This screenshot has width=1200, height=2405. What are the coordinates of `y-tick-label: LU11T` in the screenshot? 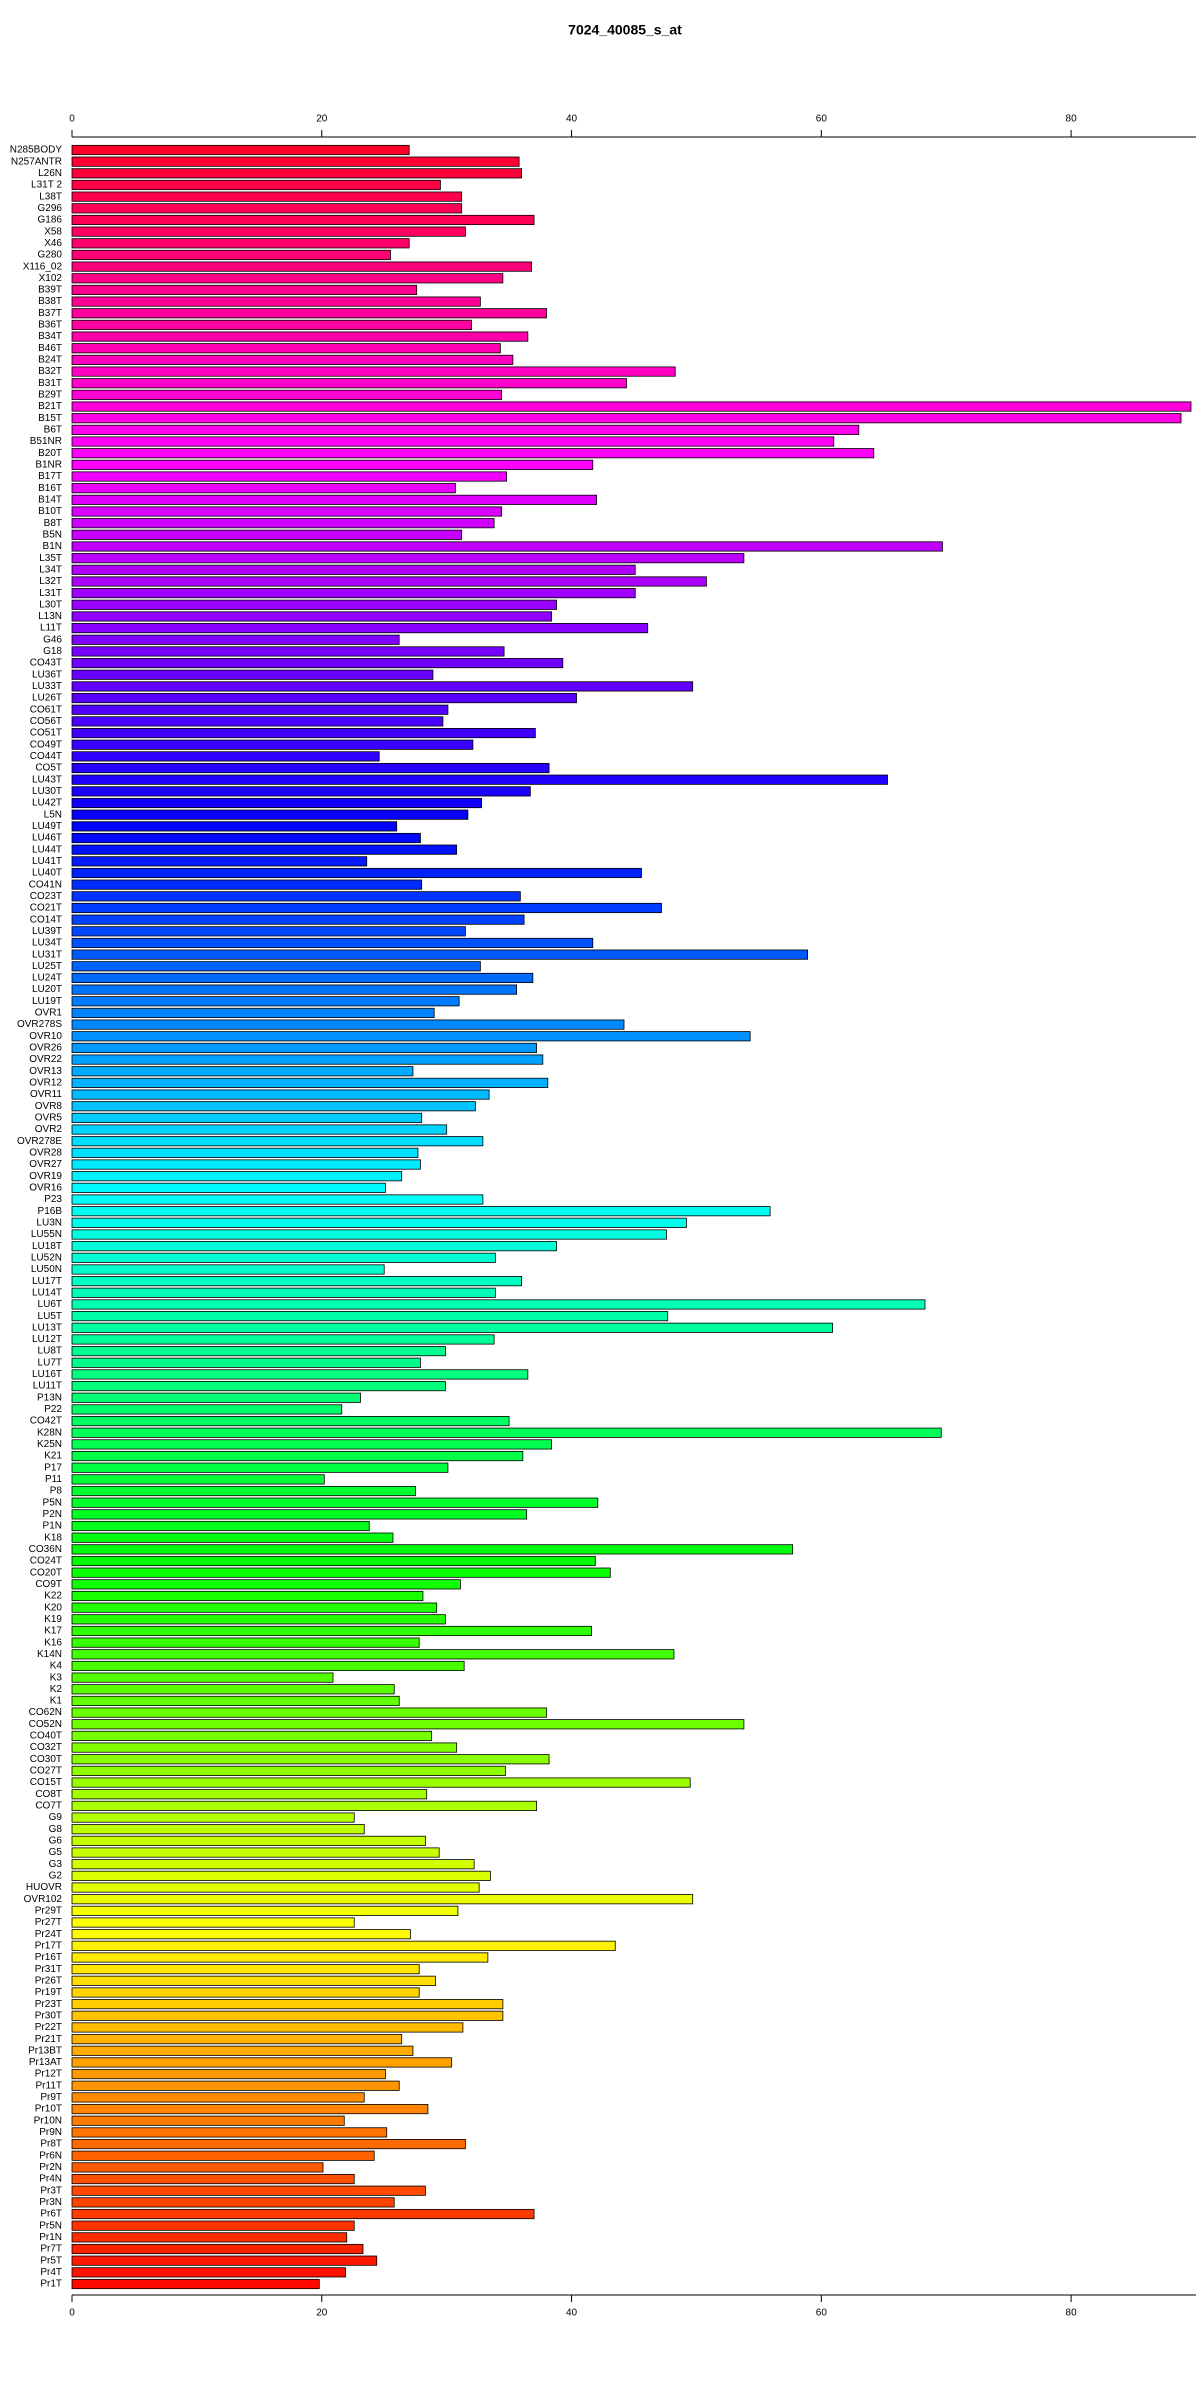 It's located at (47, 1386).